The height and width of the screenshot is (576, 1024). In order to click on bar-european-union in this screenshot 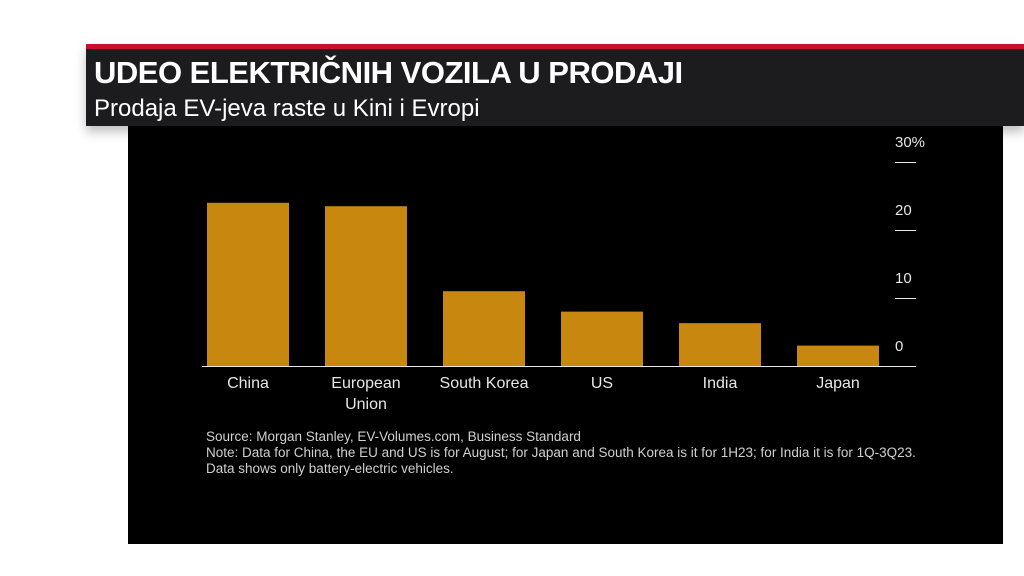, I will do `click(366, 286)`.